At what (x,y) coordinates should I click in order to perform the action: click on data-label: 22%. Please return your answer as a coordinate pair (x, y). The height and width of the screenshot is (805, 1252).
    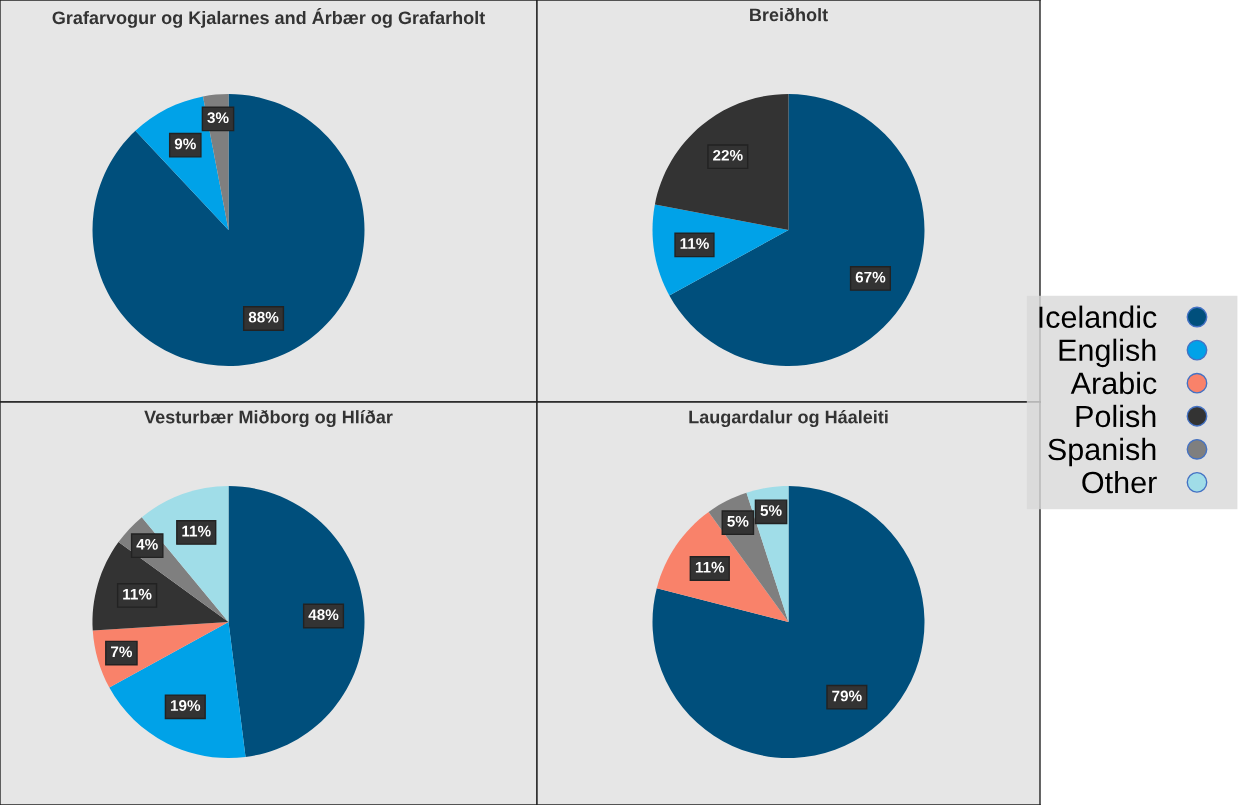
    Looking at the image, I should click on (728, 155).